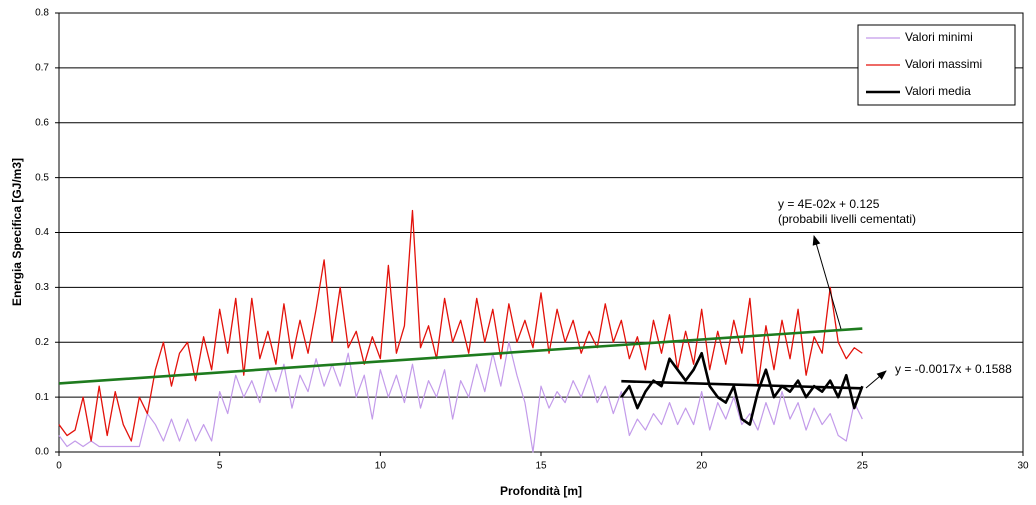  Describe the element at coordinates (938, 91) in the screenshot. I see `legend-label: Valori media` at that location.